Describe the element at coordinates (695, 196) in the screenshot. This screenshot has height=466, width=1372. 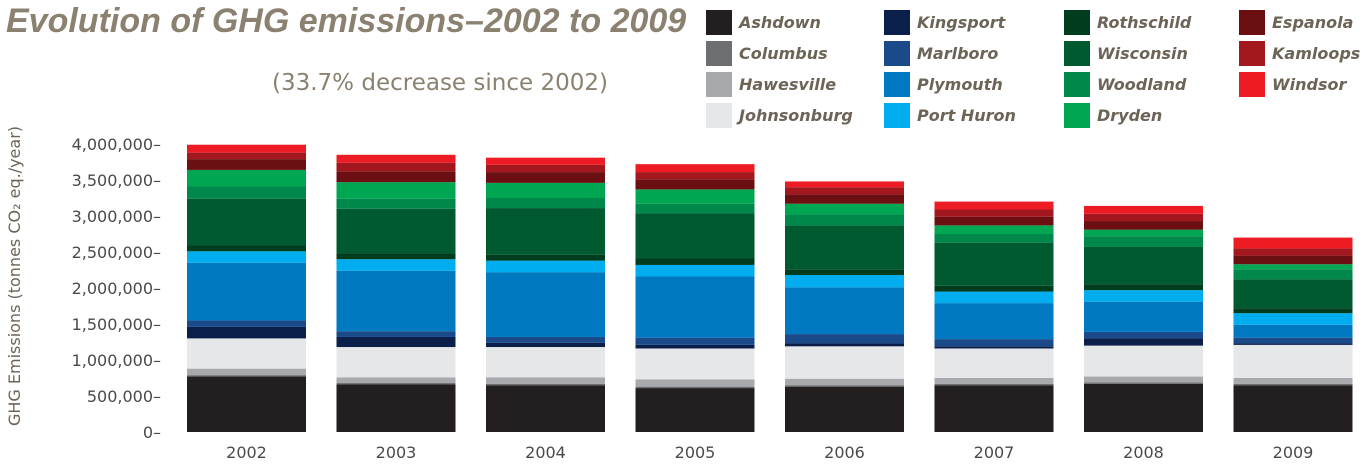
I see `bar-segment-dryden-2005` at that location.